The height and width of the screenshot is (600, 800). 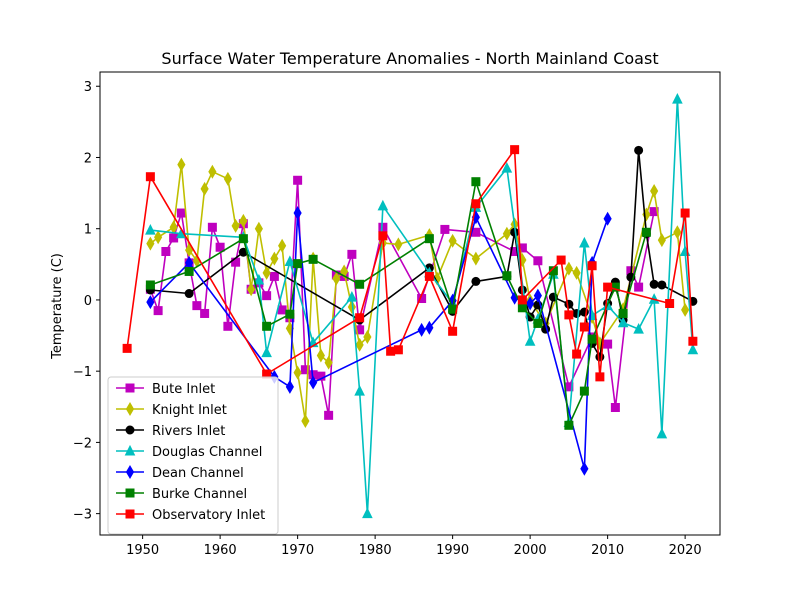 What do you see at coordinates (189, 452) in the screenshot?
I see `legend-item-douglas-channel: Douglas Channel` at bounding box center [189, 452].